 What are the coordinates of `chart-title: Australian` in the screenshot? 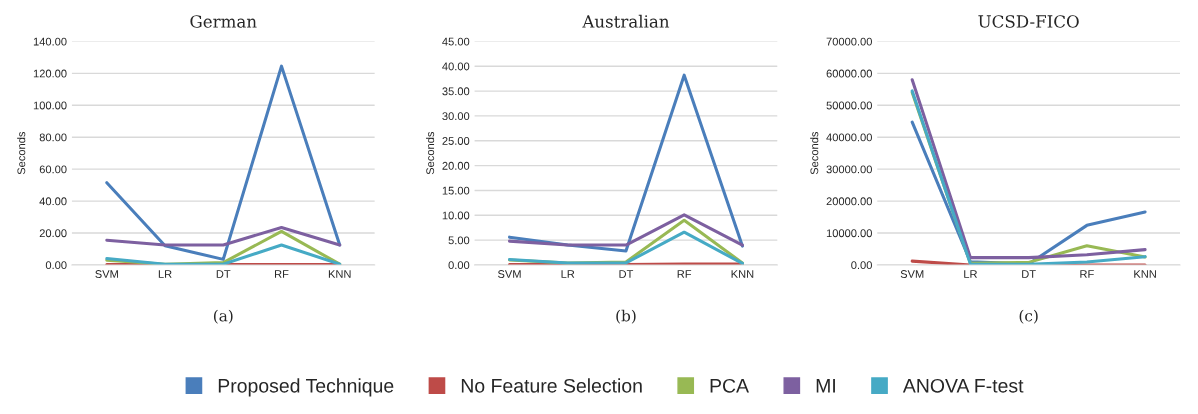 It's located at (626, 21).